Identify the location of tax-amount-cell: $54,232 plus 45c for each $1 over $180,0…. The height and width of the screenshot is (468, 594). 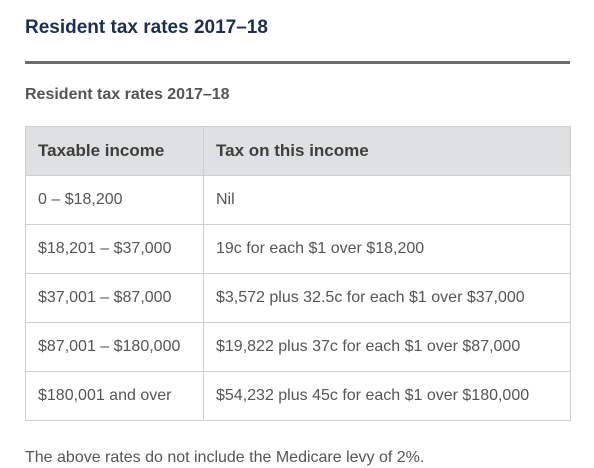
(387, 396).